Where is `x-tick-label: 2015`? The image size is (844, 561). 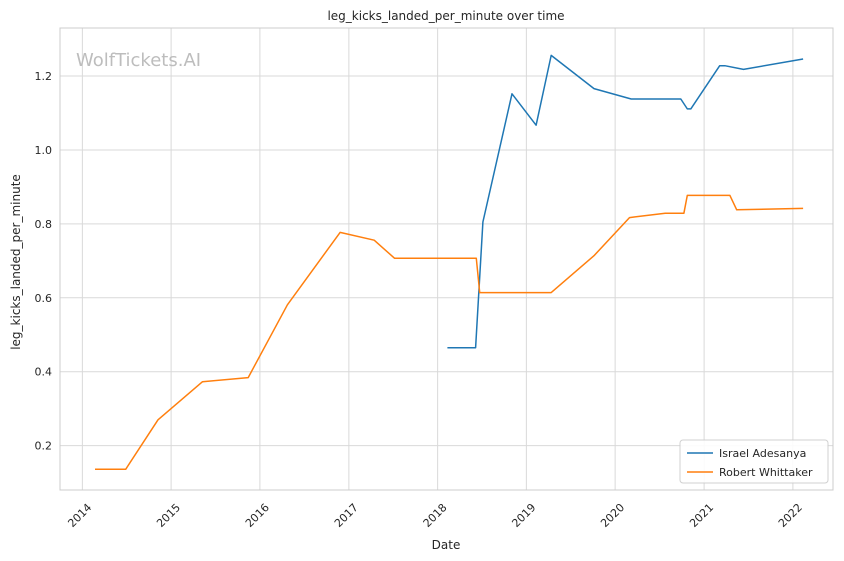 x-tick-label: 2015 is located at coordinates (168, 515).